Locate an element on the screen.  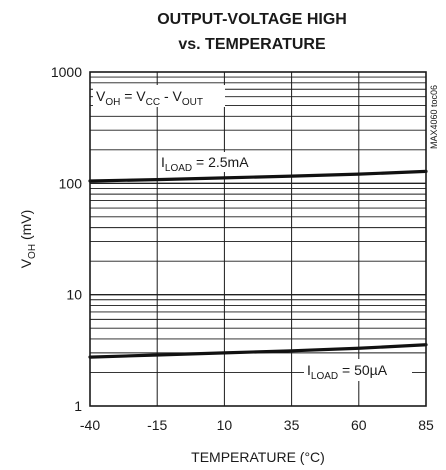
x-tick-label: 85 is located at coordinates (426, 425).